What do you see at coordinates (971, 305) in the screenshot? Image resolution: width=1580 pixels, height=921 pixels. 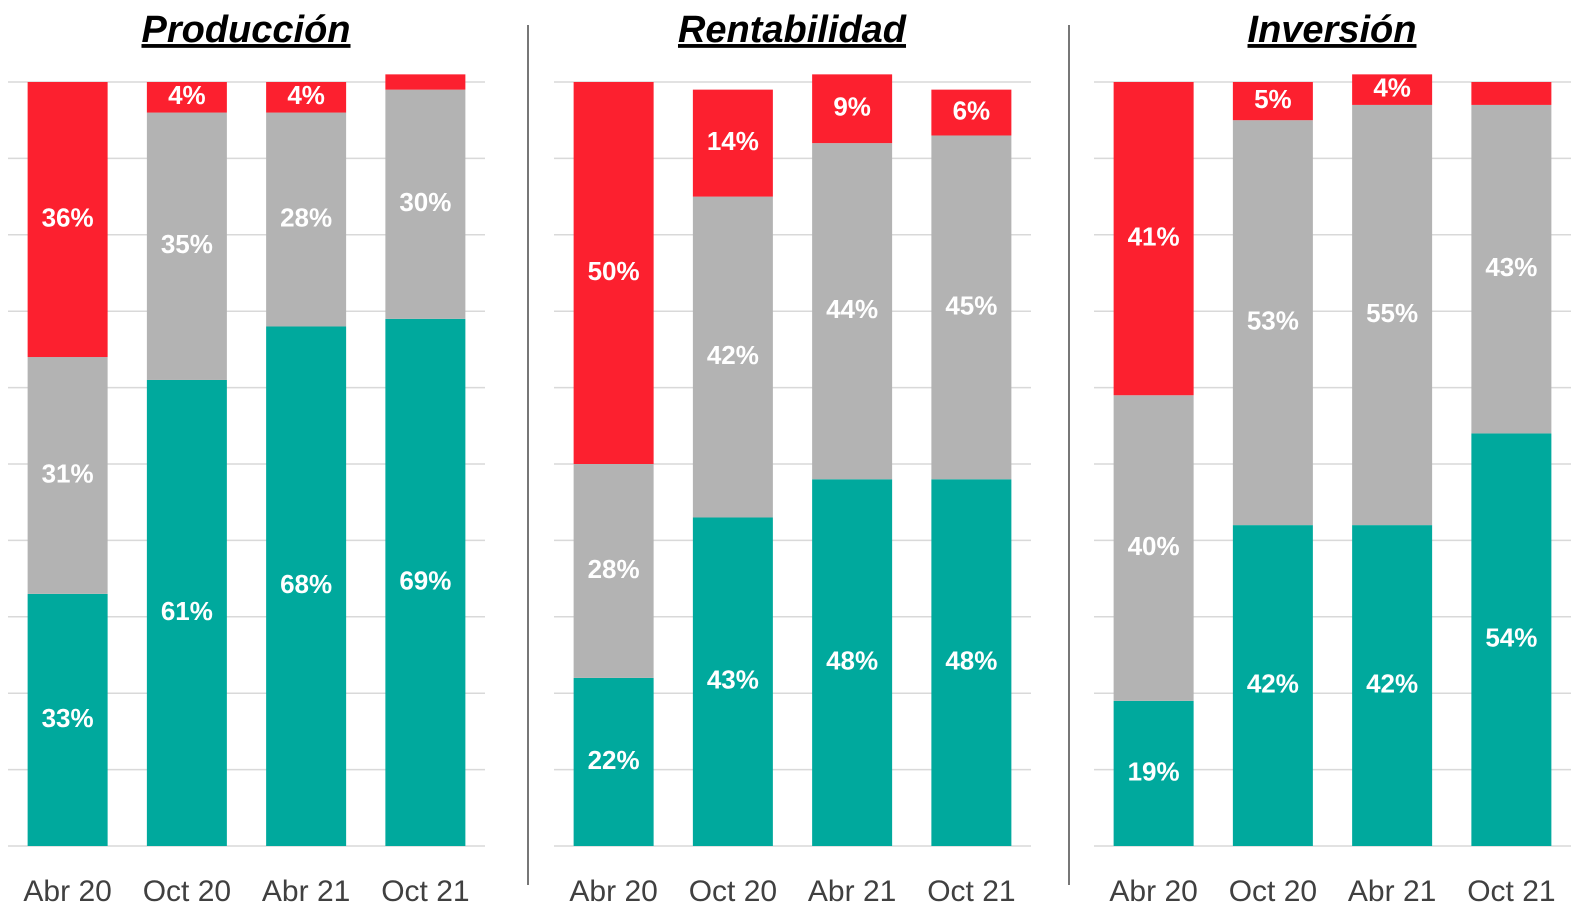 I see `data-label: 45%` at bounding box center [971, 305].